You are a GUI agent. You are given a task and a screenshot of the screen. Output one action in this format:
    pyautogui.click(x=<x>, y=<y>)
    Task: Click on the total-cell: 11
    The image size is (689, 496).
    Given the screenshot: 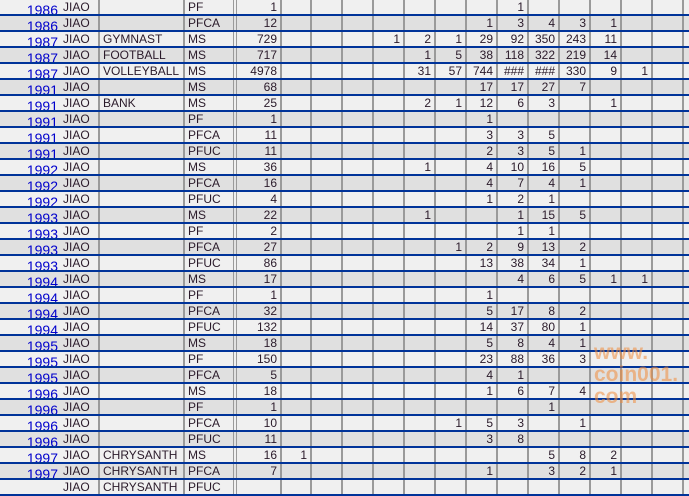 What is the action you would take?
    pyautogui.click(x=259, y=151)
    